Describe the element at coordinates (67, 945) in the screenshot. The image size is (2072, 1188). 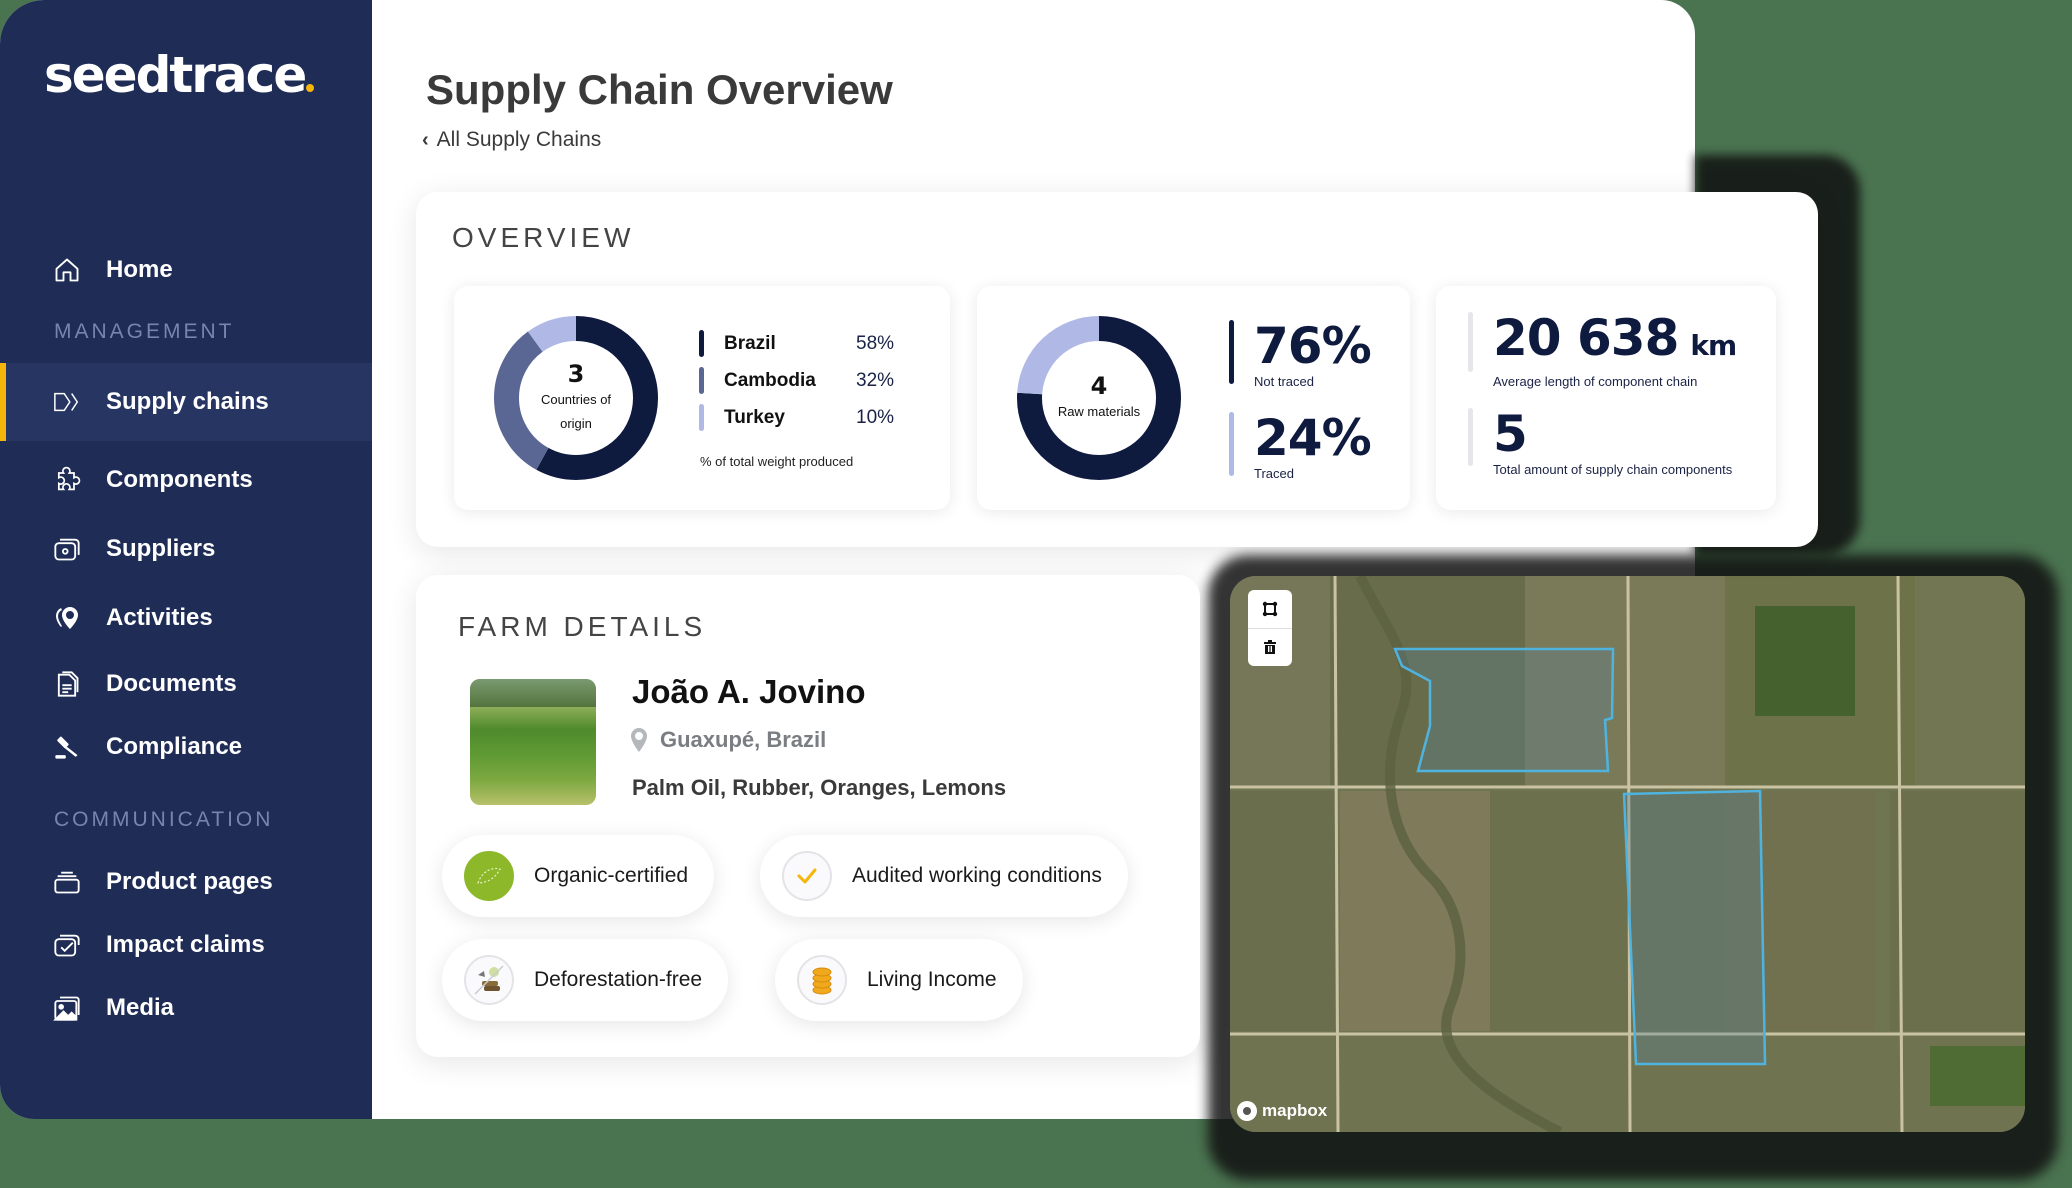
I see `check-card-icon` at that location.